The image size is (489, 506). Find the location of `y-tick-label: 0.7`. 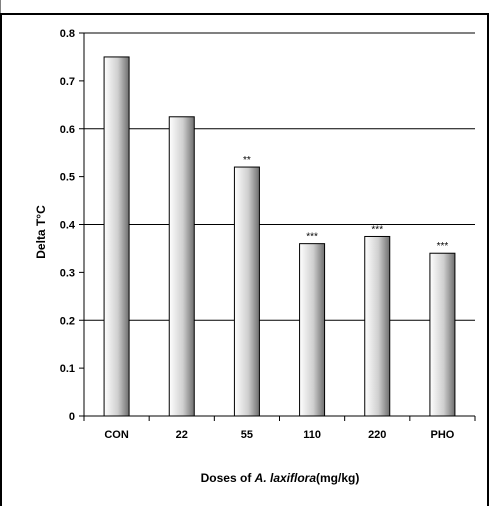

y-tick-label: 0.7 is located at coordinates (67, 82).